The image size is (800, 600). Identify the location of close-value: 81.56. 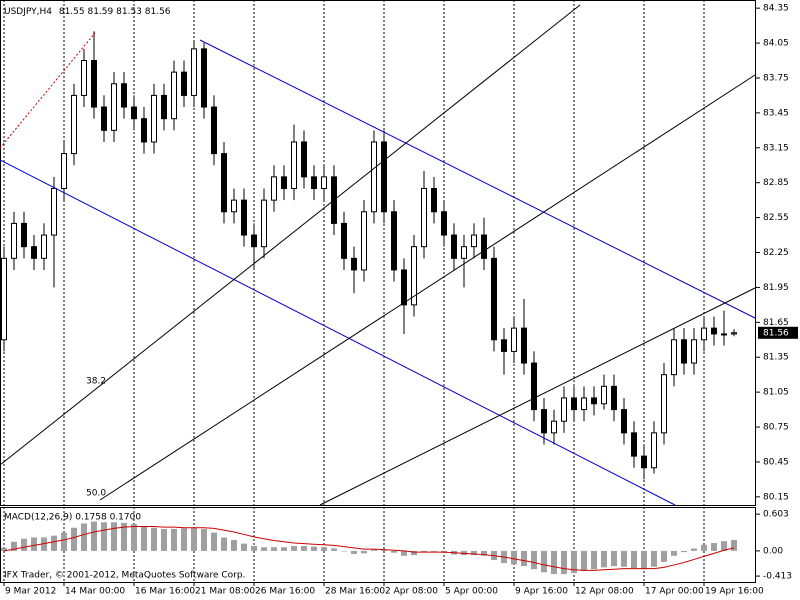
(158, 12).